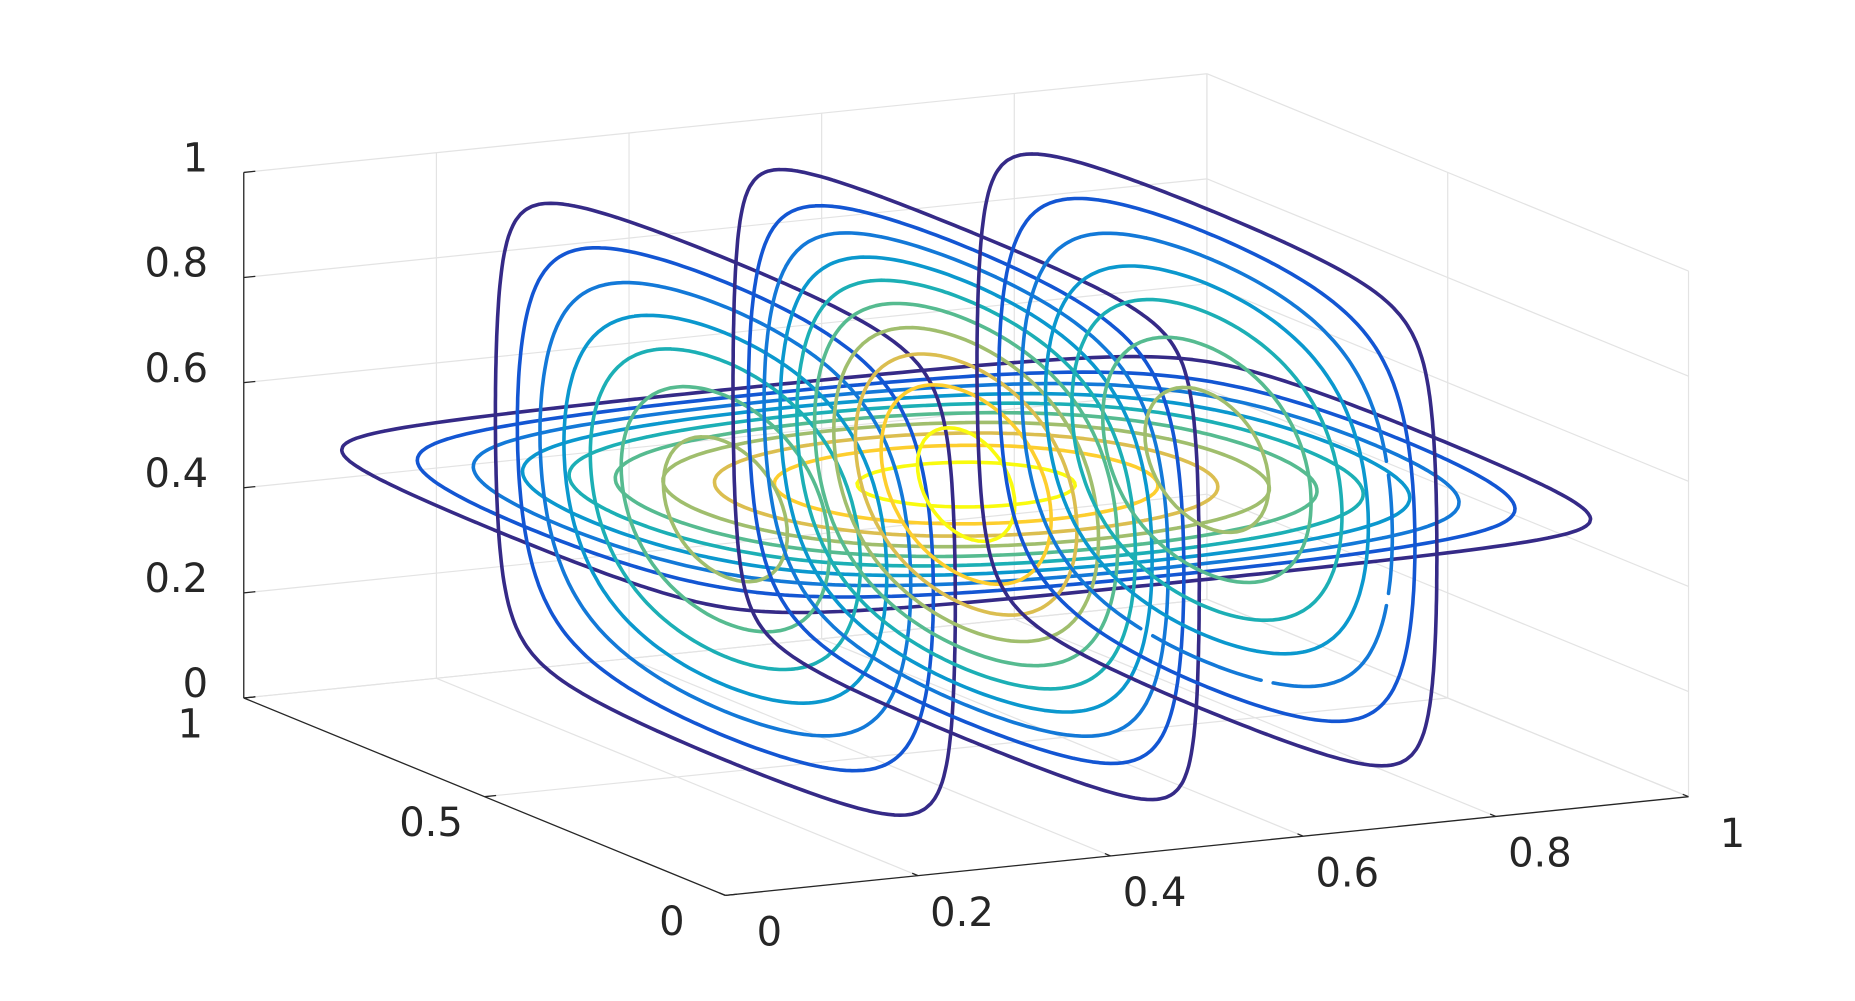  Describe the element at coordinates (195, 684) in the screenshot. I see `z-tick-label: 0` at that location.